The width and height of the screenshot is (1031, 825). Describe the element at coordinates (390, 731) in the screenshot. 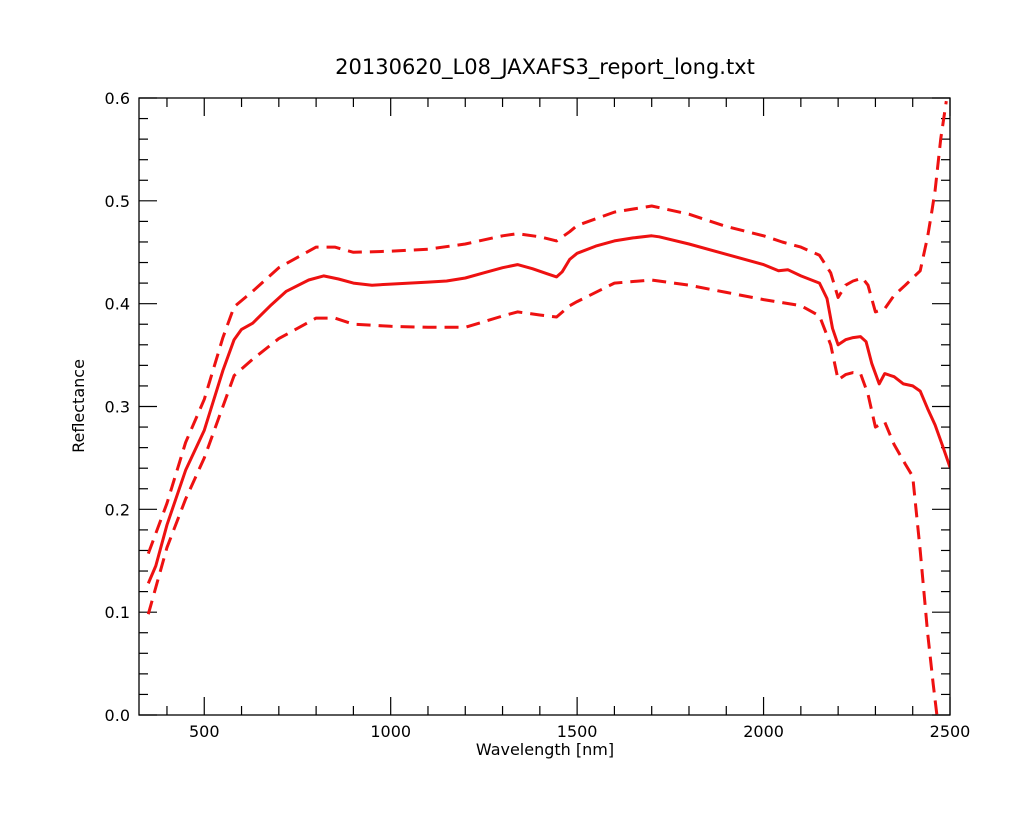

I see `x-tick-label: 1000` at that location.